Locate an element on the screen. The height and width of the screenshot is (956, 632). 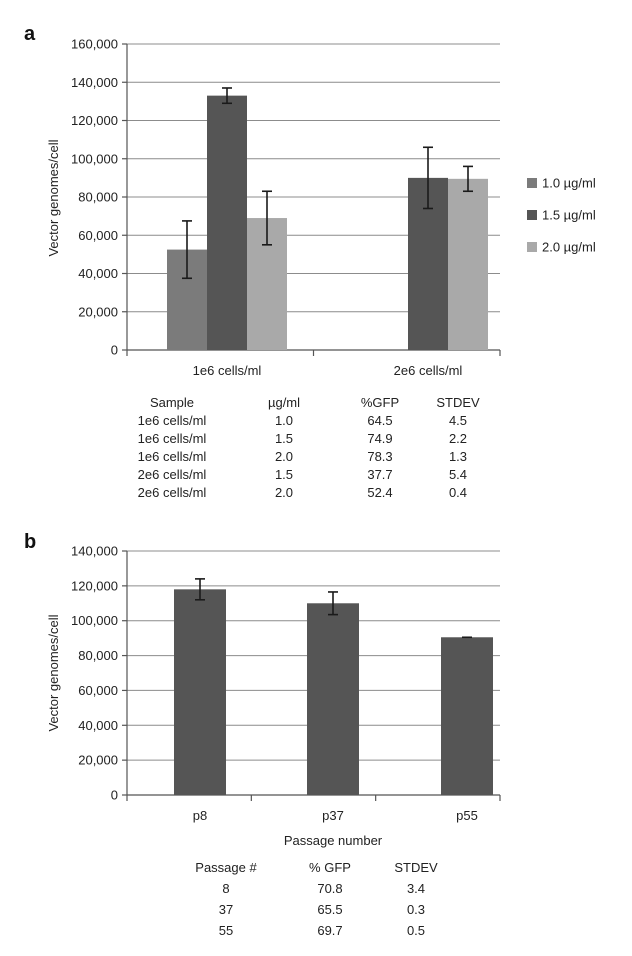
legend-label: 1.0 µg/ml is located at coordinates (569, 183).